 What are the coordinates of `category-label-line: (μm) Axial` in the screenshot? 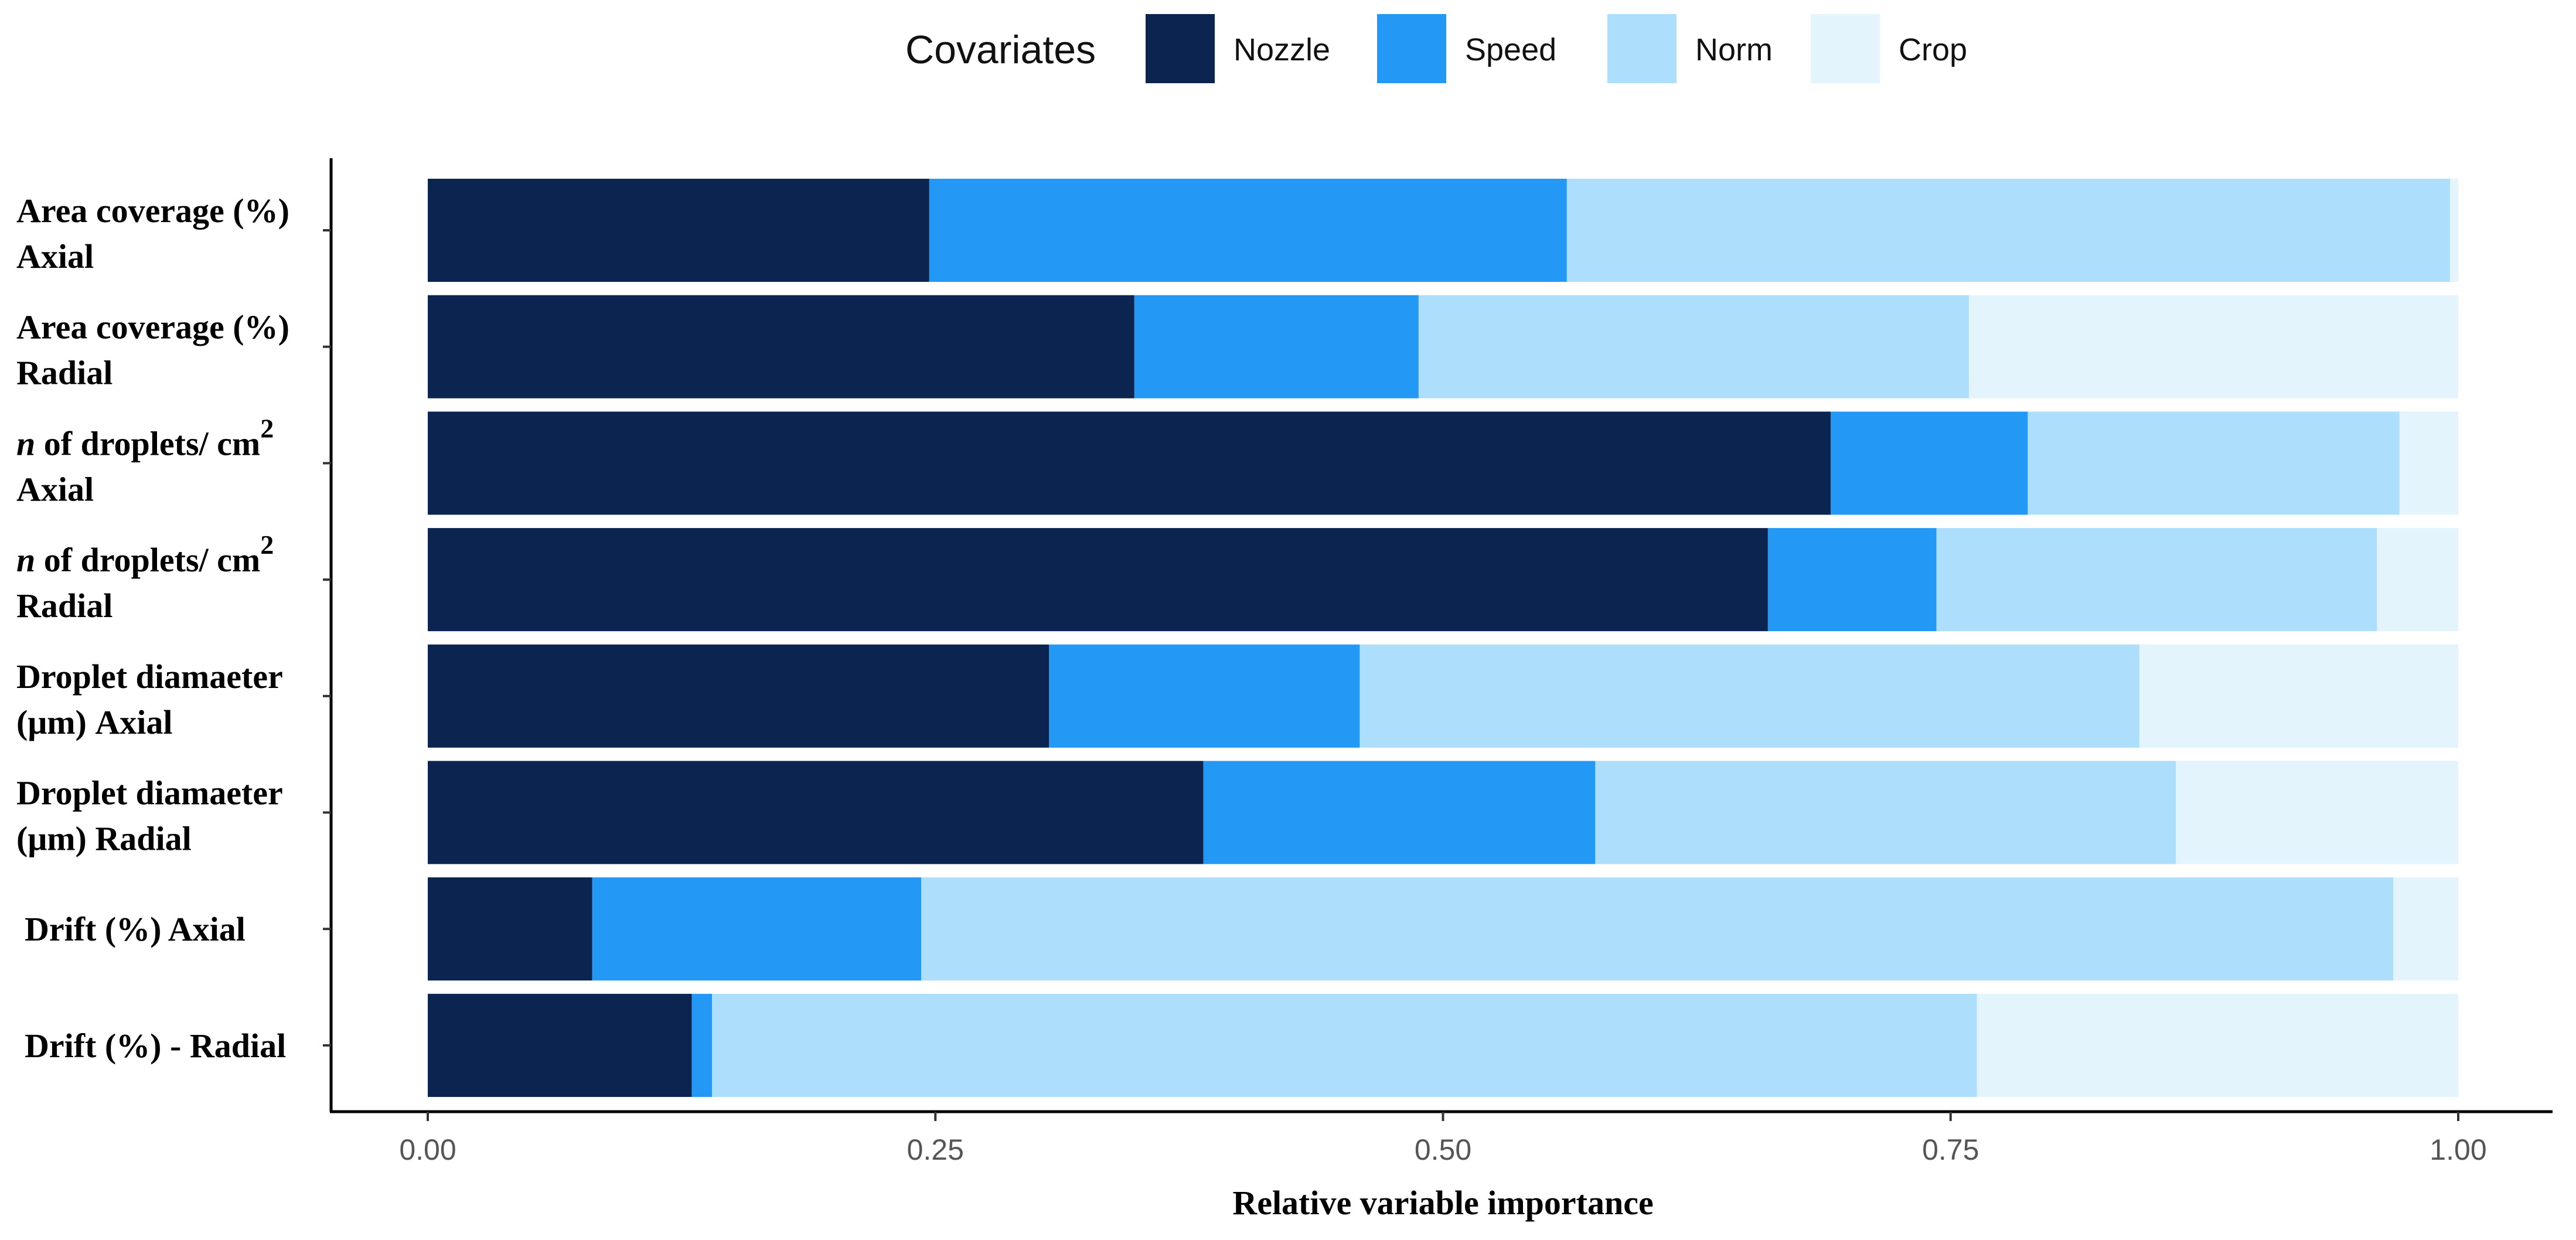 It's located at (94, 722).